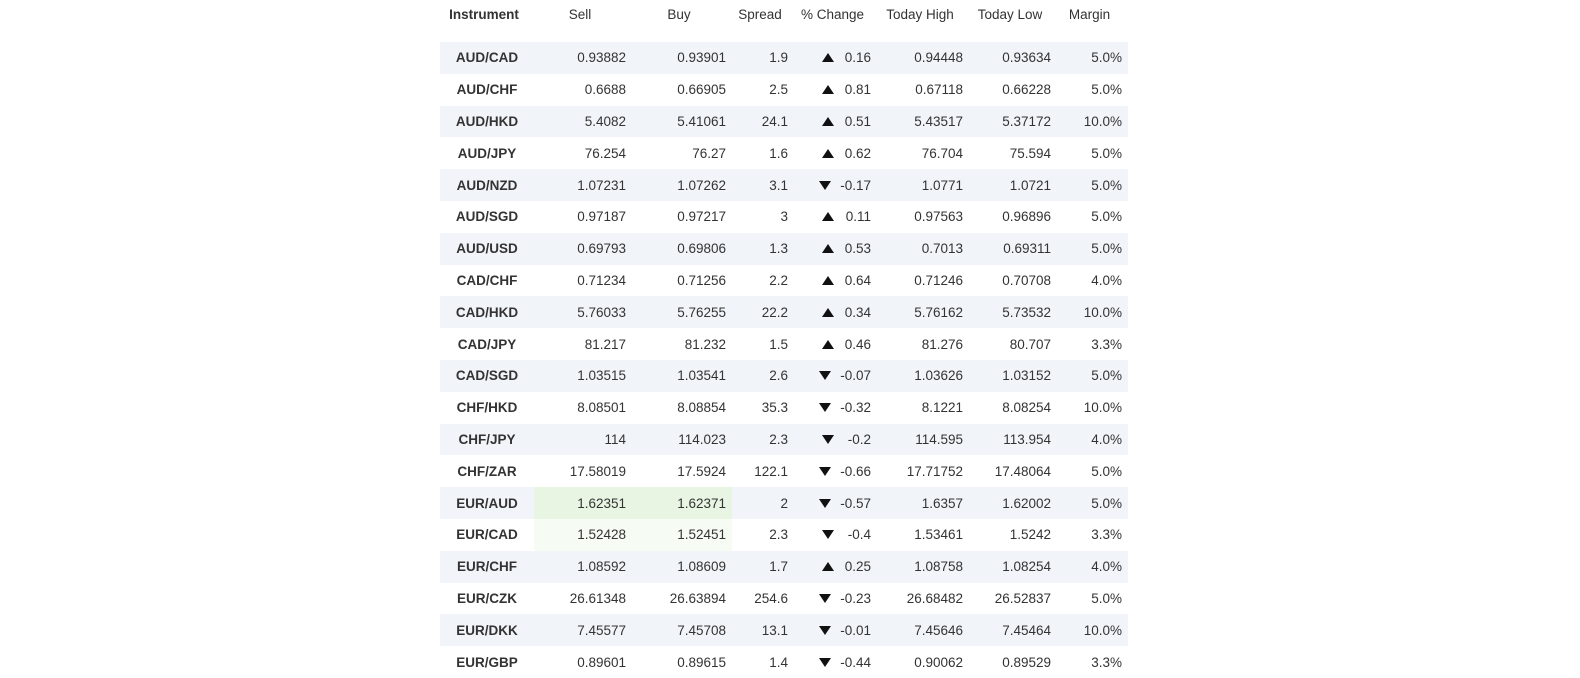 Image resolution: width=1580 pixels, height=678 pixels. Describe the element at coordinates (832, 14) in the screenshot. I see `column-header-change: % Change` at that location.